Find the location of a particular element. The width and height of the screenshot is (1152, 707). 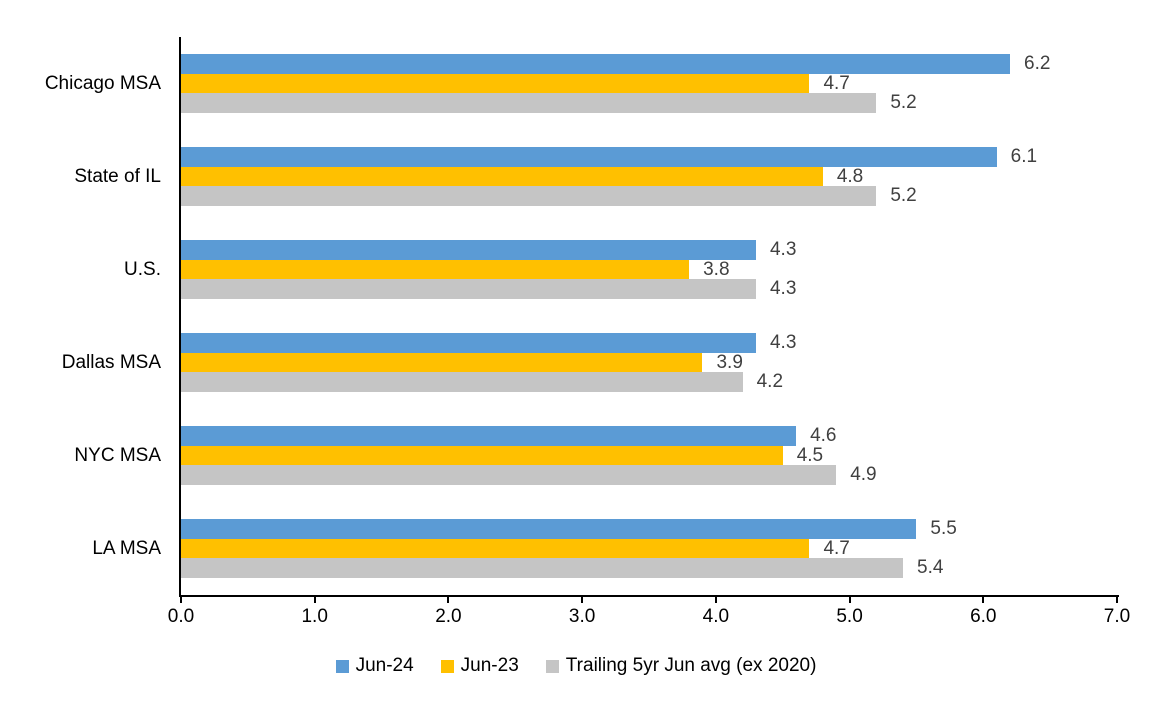

legend-item: Jun-24 is located at coordinates (374, 666).